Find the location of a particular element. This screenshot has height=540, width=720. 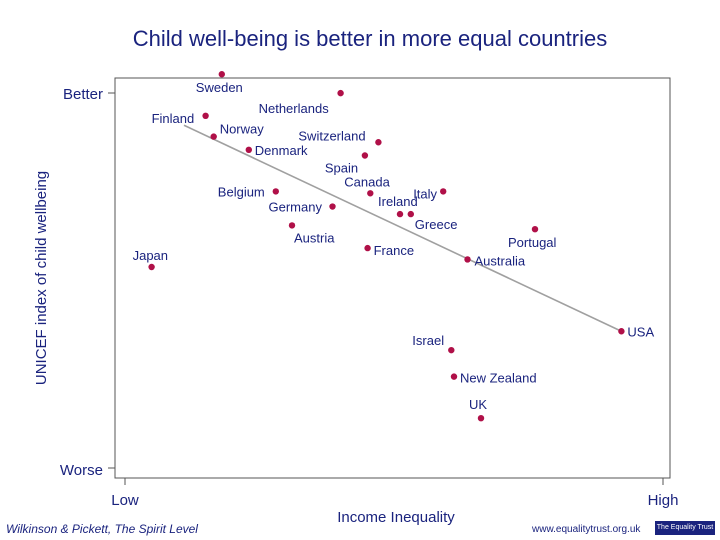

point-label-portugal: Portugal is located at coordinates (532, 242).